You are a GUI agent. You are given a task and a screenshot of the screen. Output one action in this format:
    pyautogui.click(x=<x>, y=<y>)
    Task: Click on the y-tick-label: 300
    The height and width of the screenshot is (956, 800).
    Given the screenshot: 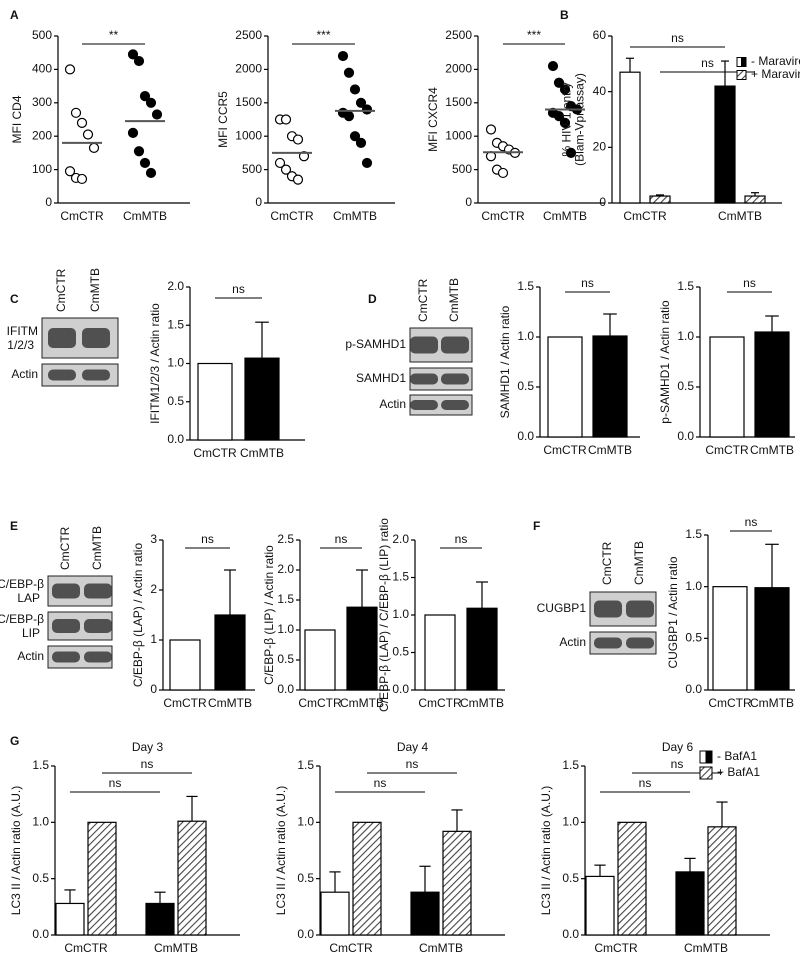 What is the action you would take?
    pyautogui.click(x=42, y=102)
    